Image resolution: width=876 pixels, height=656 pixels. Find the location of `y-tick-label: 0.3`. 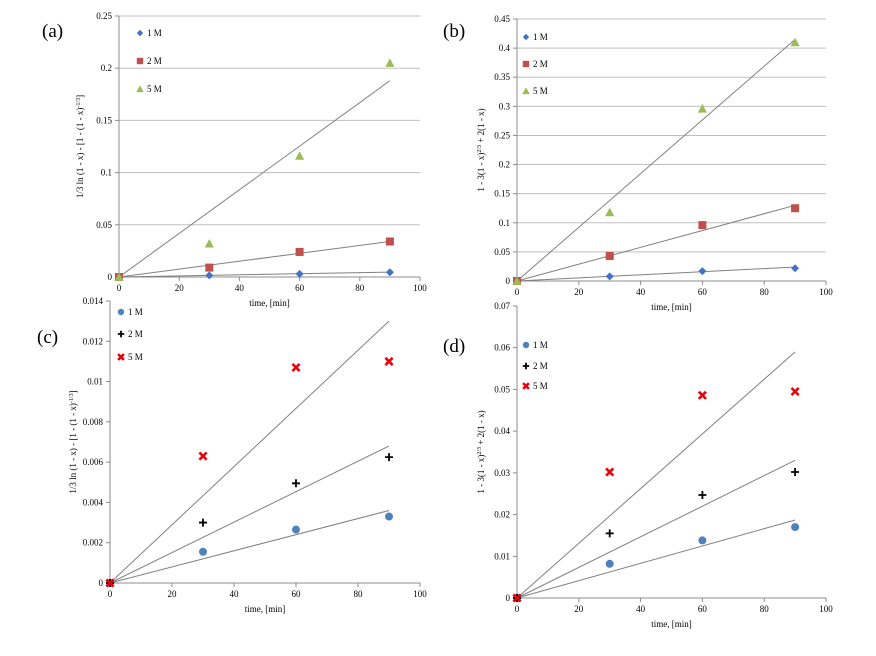

y-tick-label: 0.3 is located at coordinates (505, 106).